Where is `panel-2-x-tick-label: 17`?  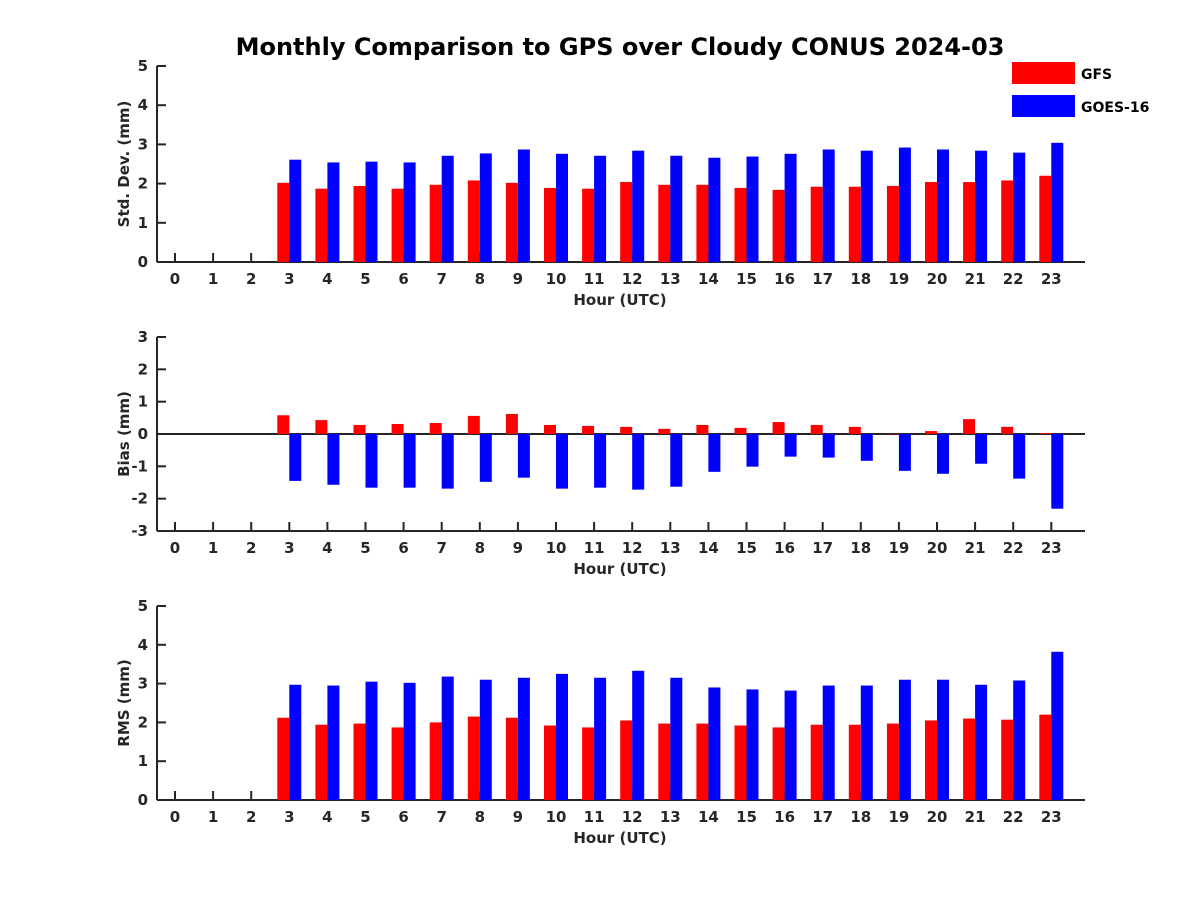 panel-2-x-tick-label: 17 is located at coordinates (822, 548).